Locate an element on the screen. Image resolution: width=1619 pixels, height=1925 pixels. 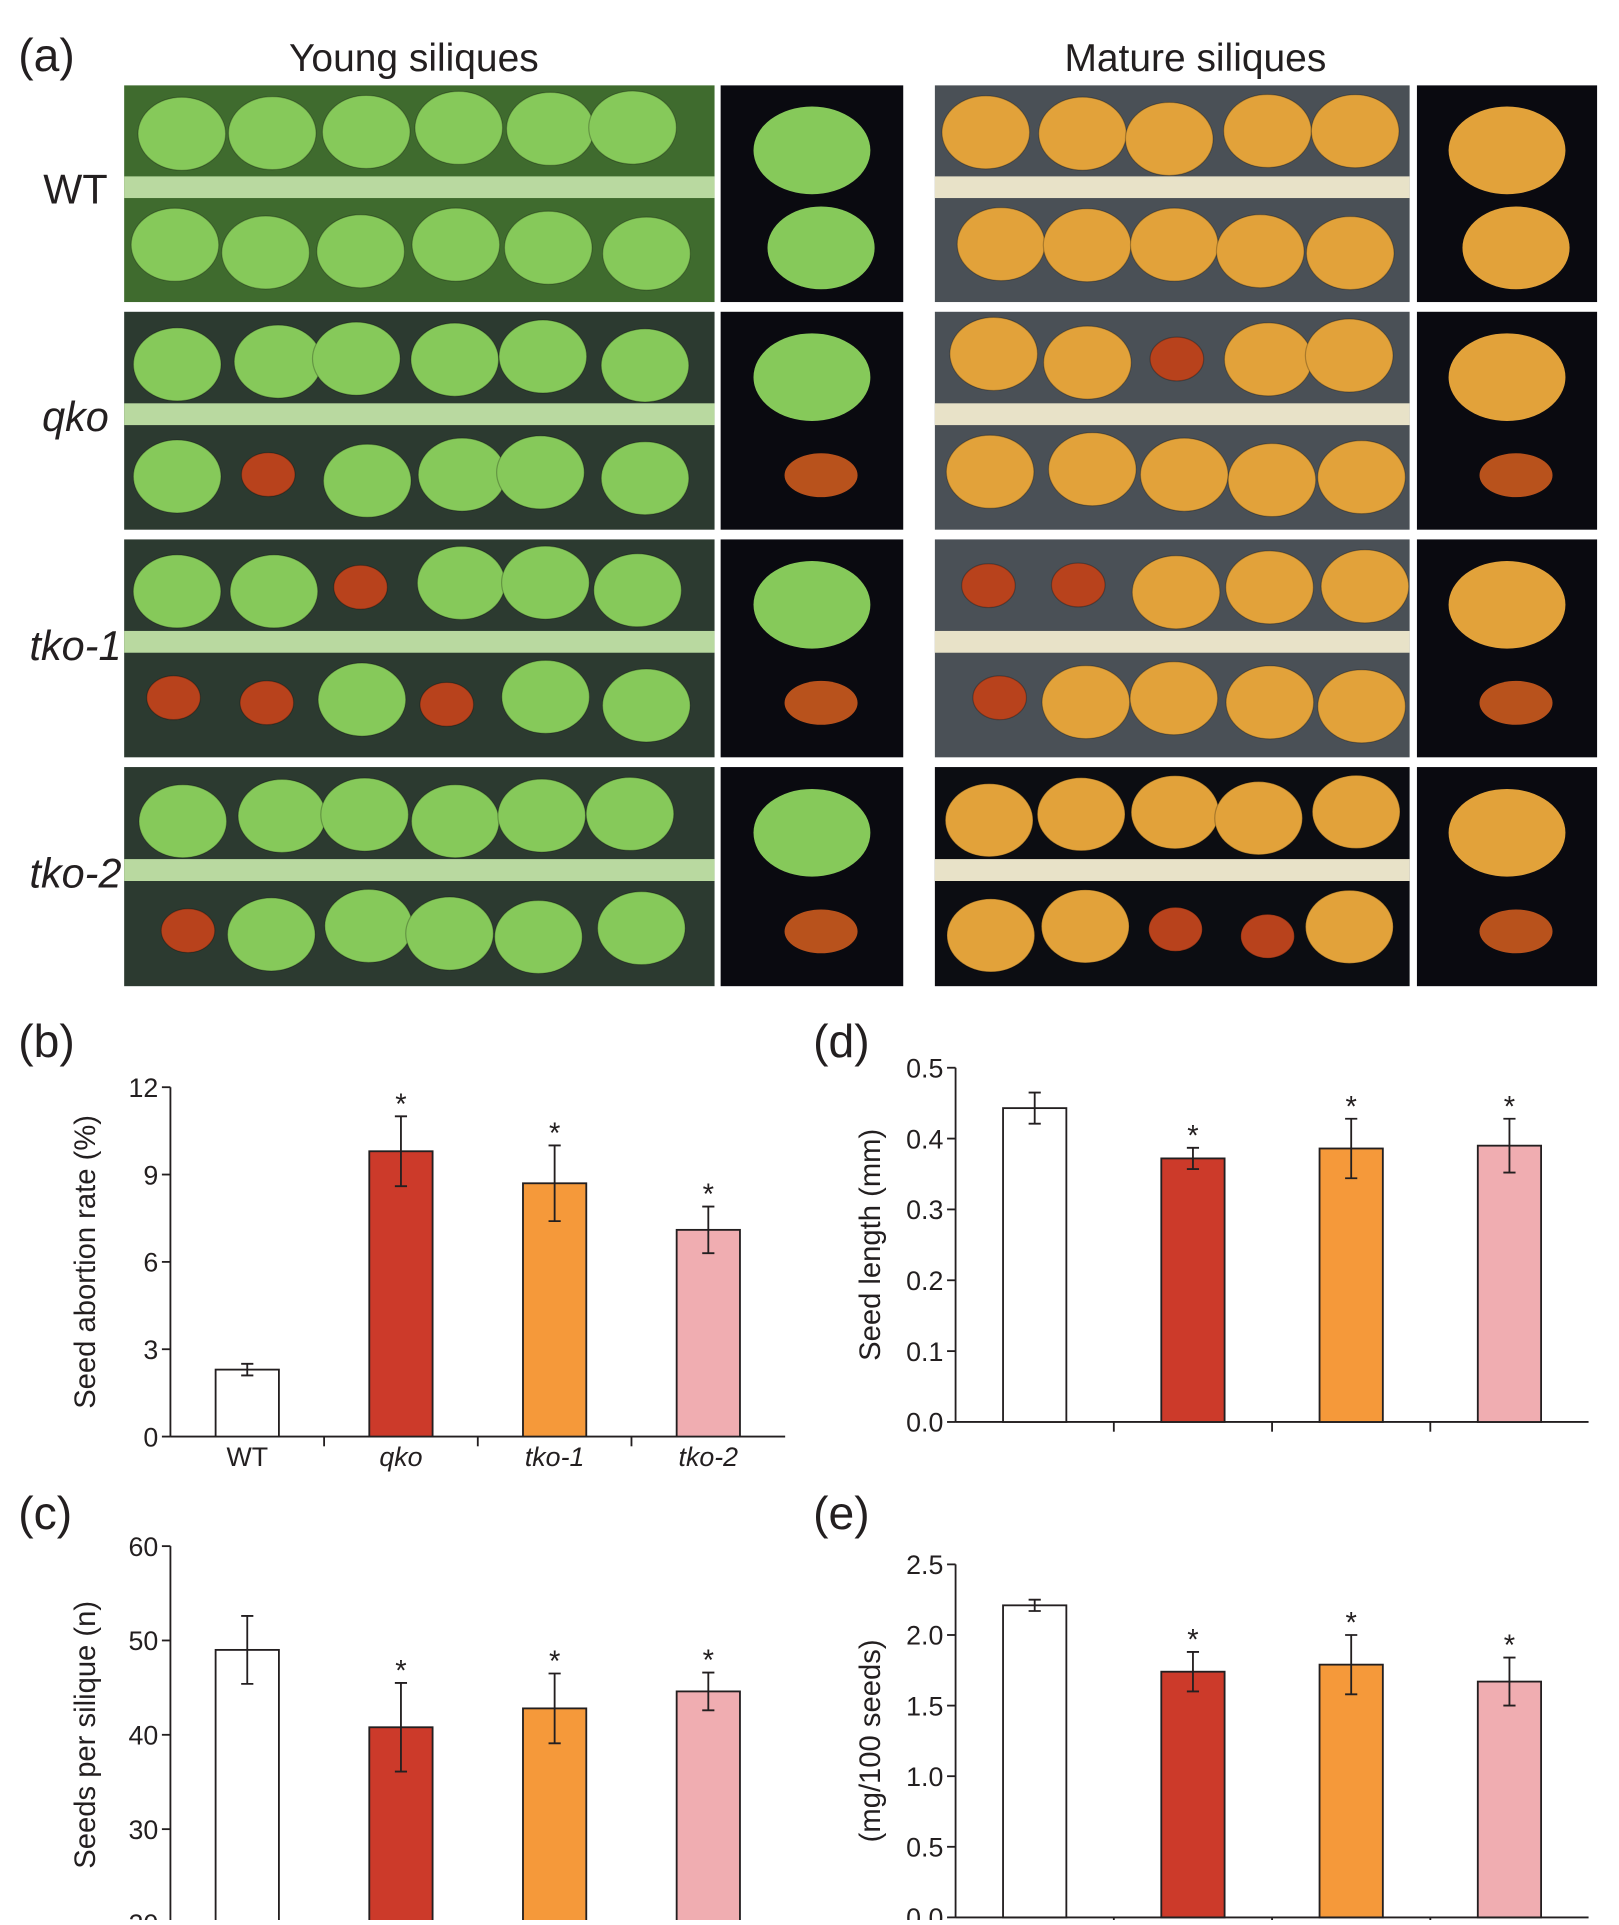
y-axis-label: Seed length (mm) is located at coordinates (871, 1245).